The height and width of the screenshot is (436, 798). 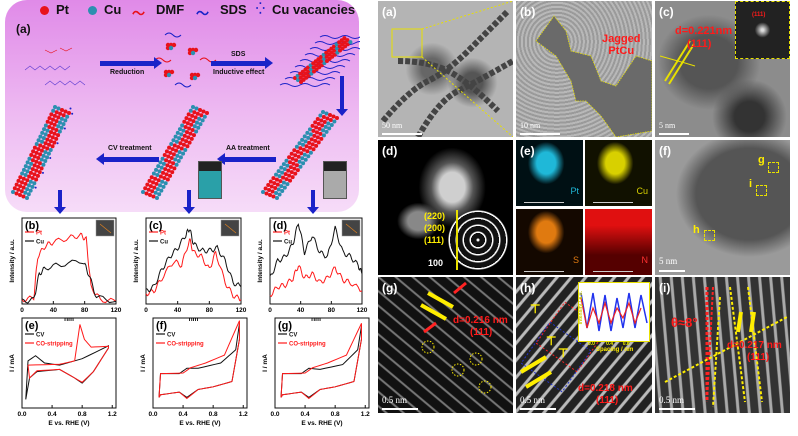 I want to click on lattice-marker, so click(x=677, y=62).